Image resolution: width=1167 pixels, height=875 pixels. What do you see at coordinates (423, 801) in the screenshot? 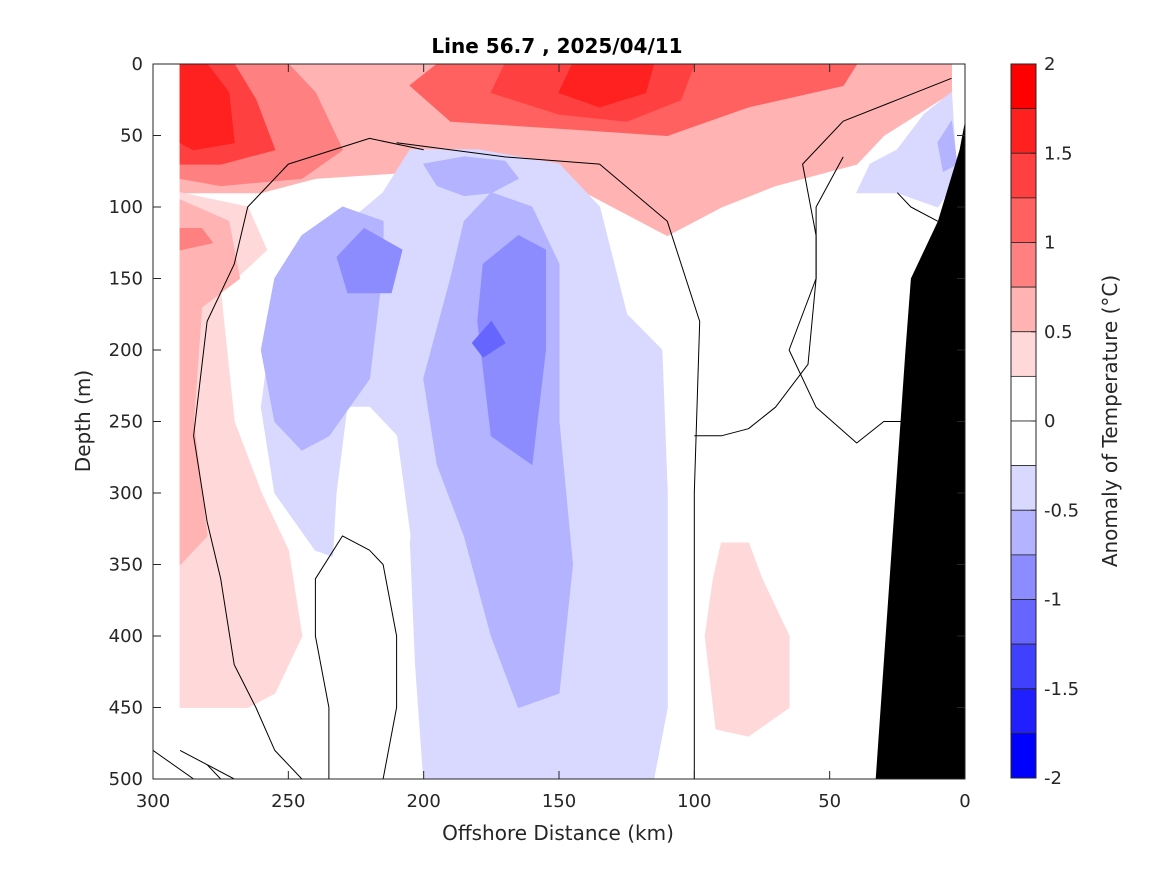
I see `x-tick-label: 200` at bounding box center [423, 801].